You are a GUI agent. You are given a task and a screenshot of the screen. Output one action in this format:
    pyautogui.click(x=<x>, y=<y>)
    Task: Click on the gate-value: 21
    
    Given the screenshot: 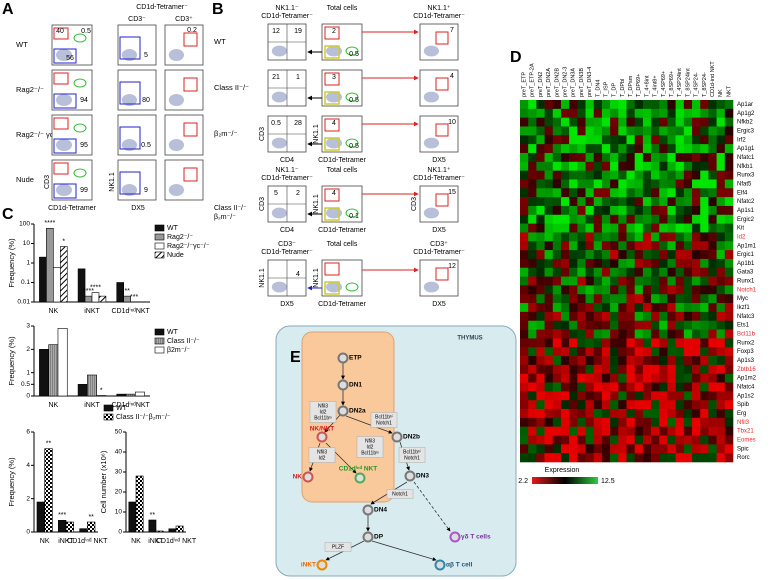 What is the action you would take?
    pyautogui.click(x=276, y=77)
    